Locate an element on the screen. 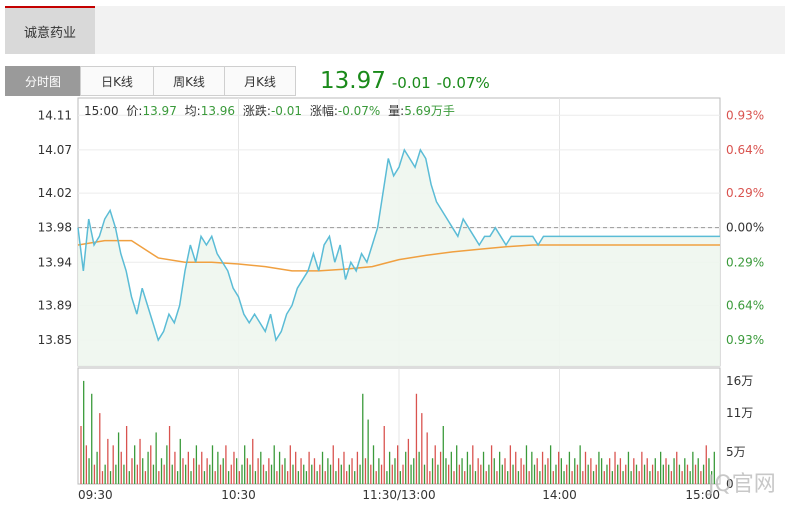  volume-tick-label: 16万 is located at coordinates (739, 381).